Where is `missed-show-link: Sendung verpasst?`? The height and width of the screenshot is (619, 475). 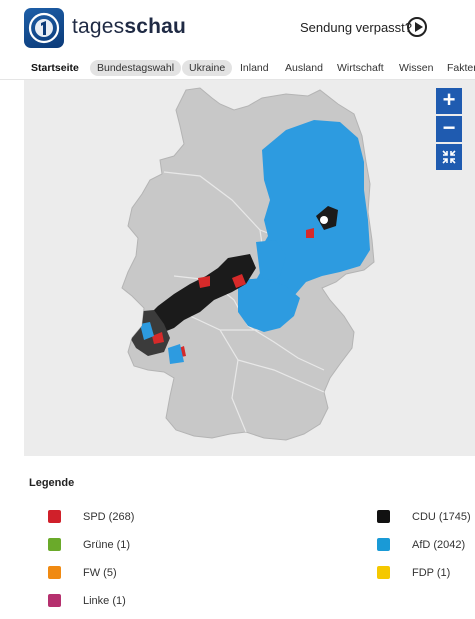 missed-show-link: Sendung verpasst? is located at coordinates (356, 27).